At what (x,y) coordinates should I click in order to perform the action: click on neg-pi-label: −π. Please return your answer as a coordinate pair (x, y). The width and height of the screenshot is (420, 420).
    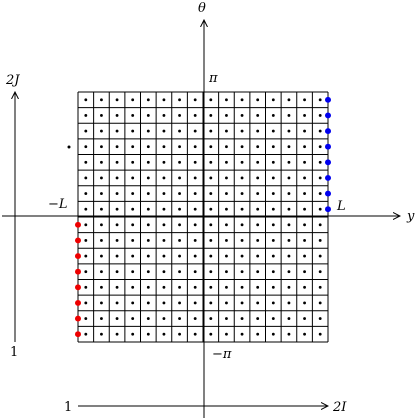
    Looking at the image, I should click on (222, 354).